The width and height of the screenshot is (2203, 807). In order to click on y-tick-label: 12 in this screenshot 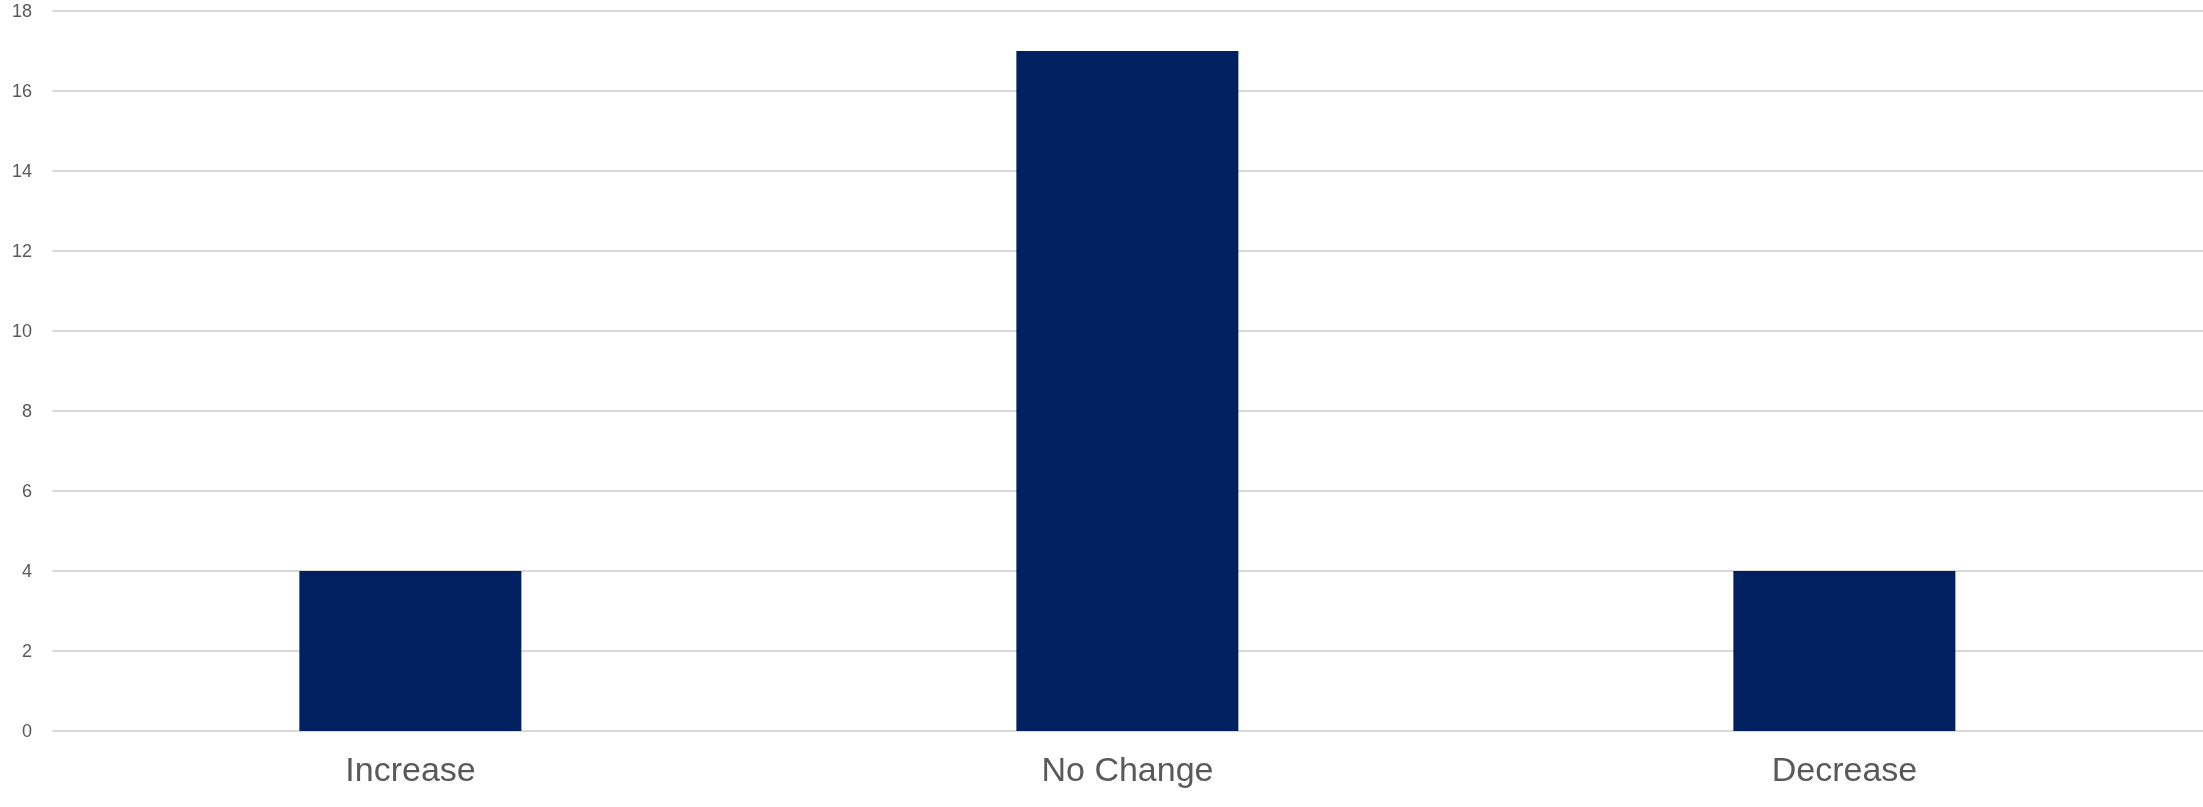, I will do `click(21, 251)`.